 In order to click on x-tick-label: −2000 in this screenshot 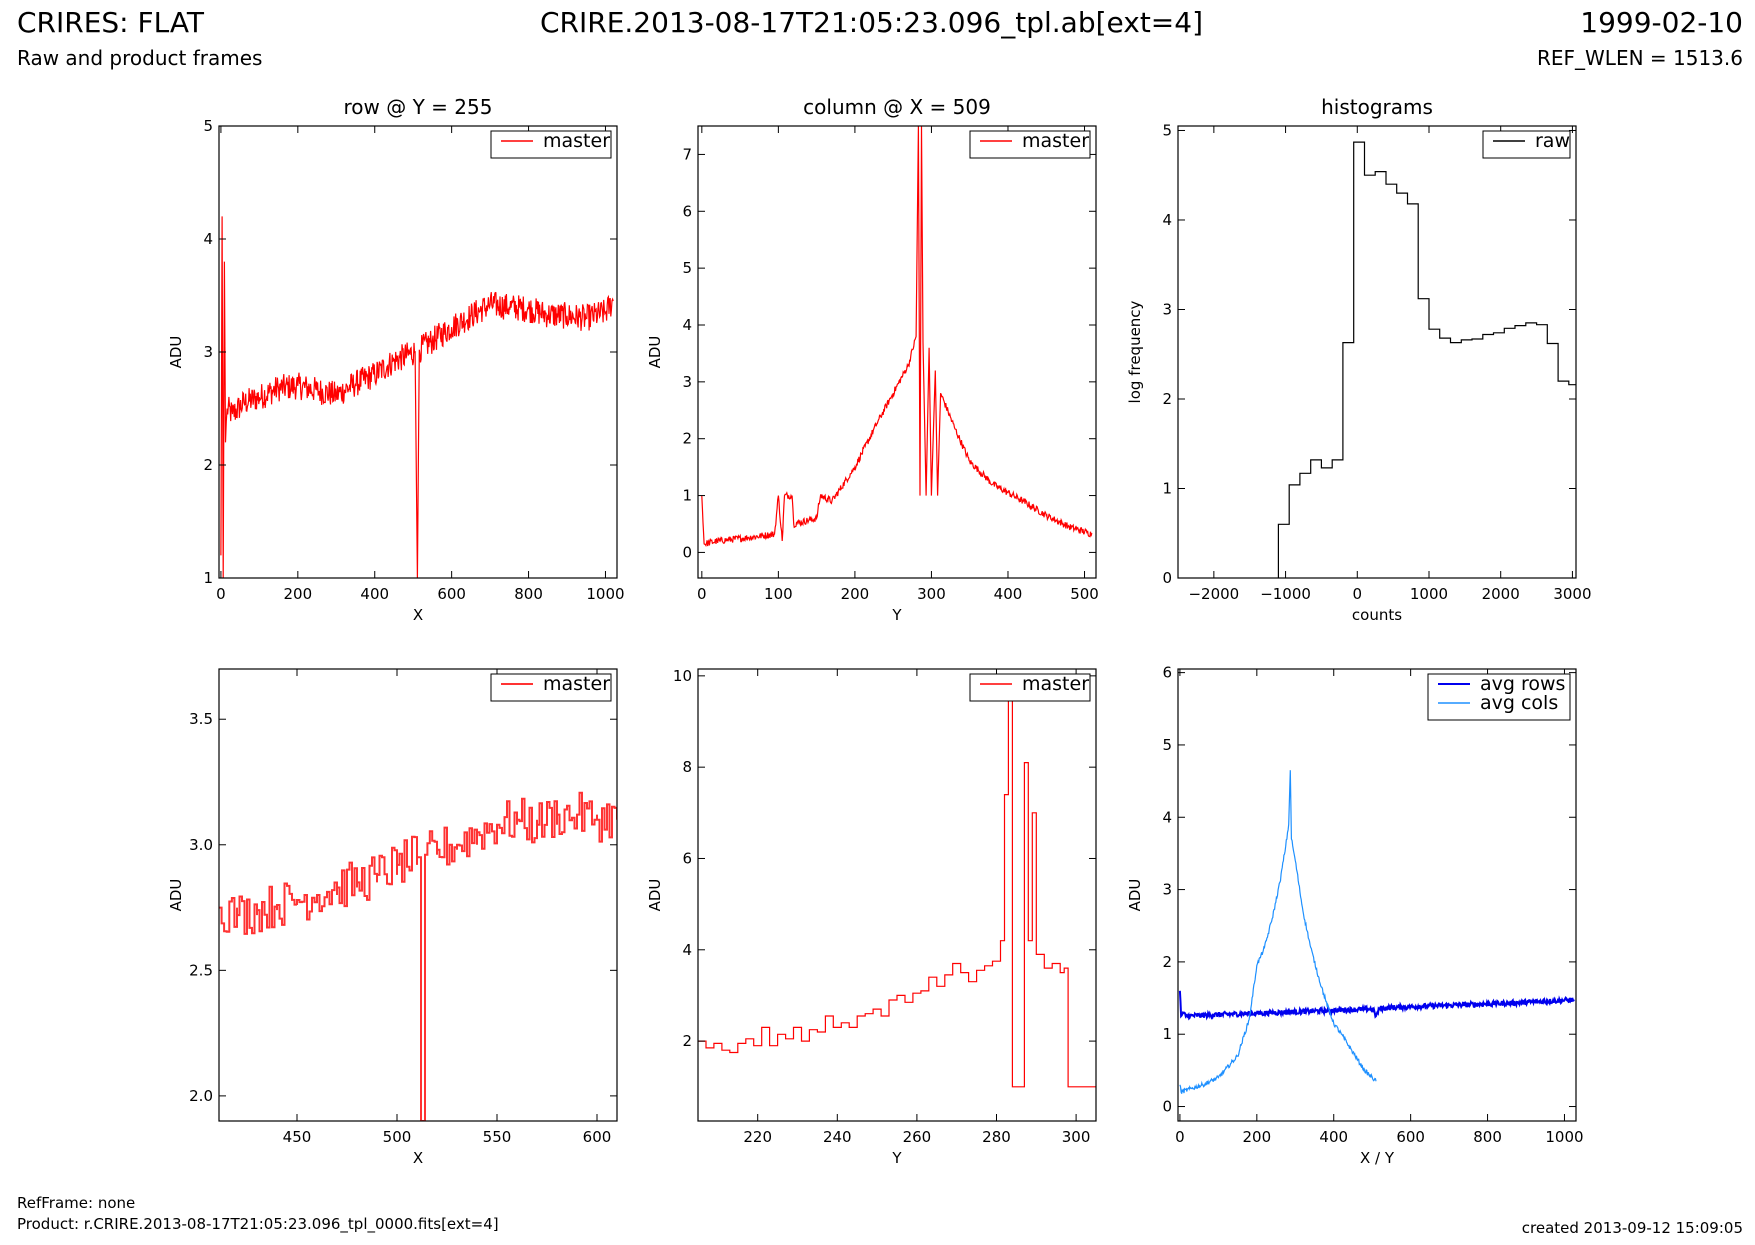, I will do `click(1213, 594)`.